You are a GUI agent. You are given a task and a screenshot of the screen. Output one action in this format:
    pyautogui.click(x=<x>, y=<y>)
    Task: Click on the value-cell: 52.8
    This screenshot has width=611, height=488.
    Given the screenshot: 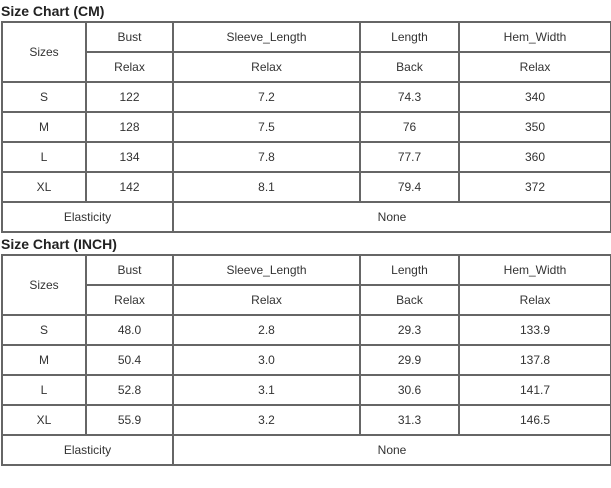 What is the action you would take?
    pyautogui.click(x=129, y=390)
    